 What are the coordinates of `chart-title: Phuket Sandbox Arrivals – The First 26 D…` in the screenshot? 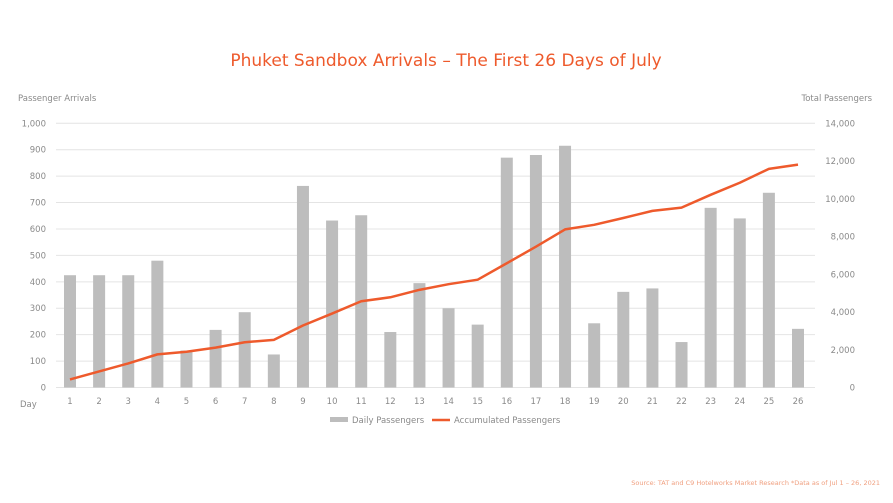 It's located at (445, 61).